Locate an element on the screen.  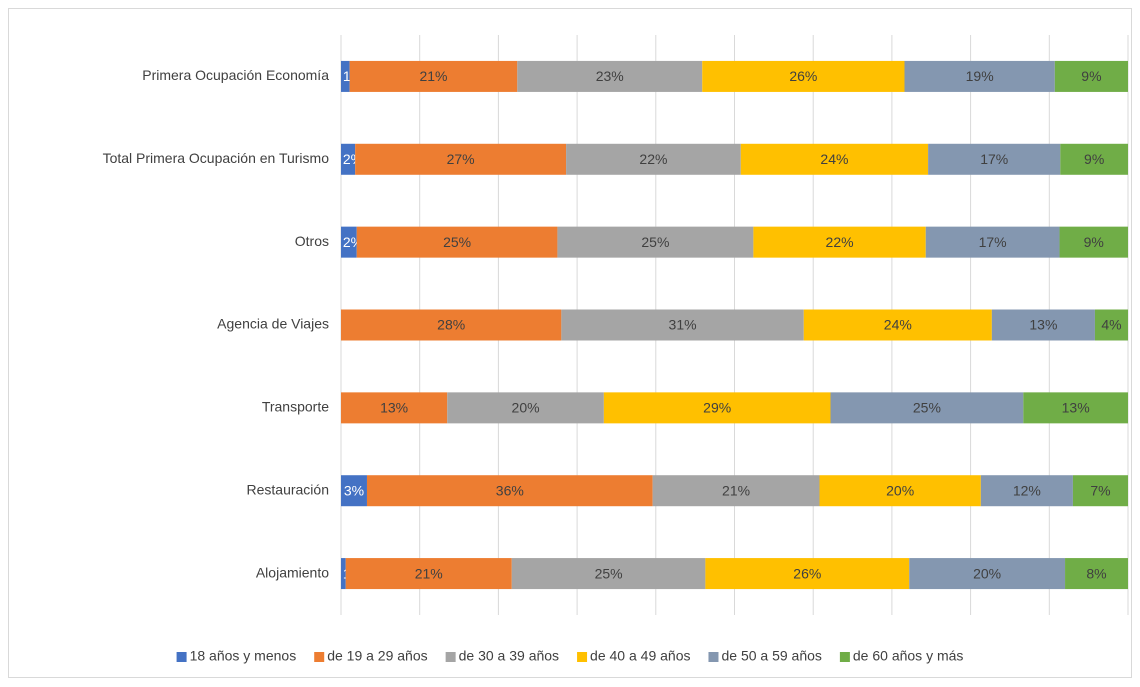
data-label: 19% is located at coordinates (980, 76).